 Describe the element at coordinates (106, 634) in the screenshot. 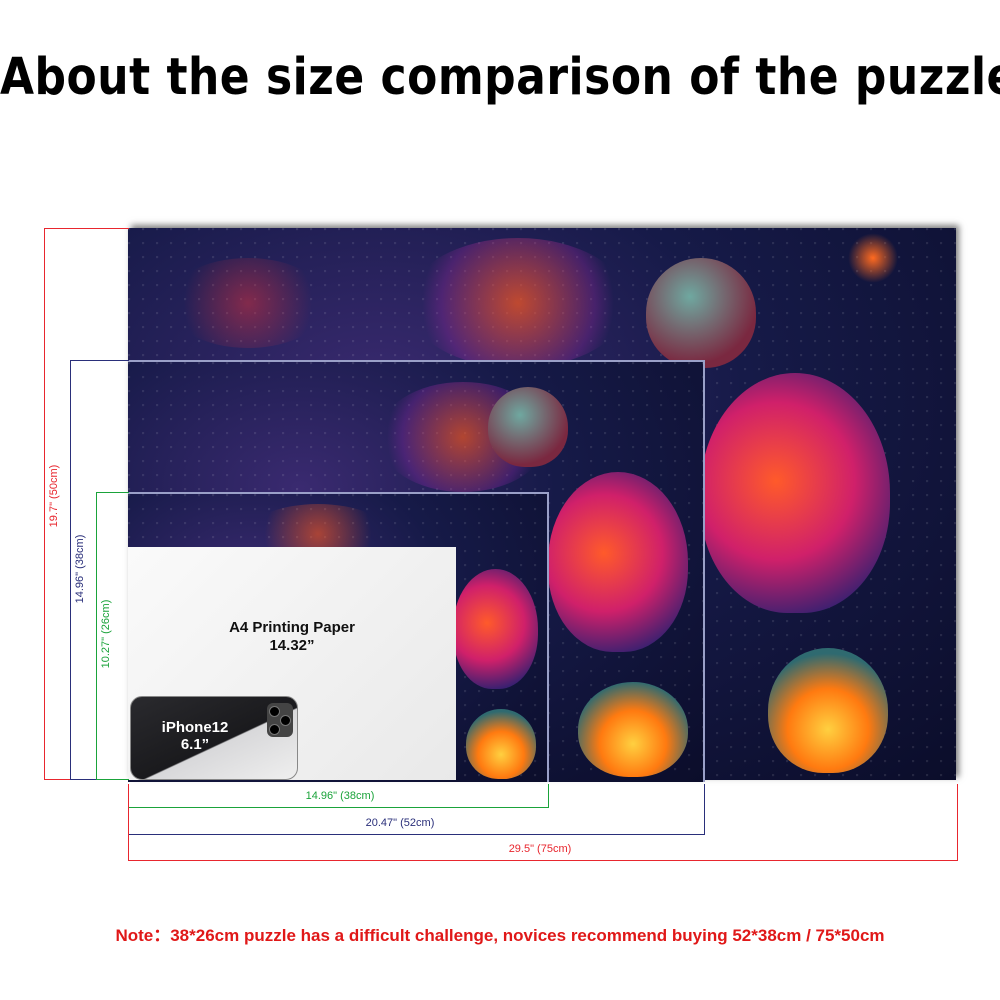

I see `height-label-small: 10.27" (26cm)` at that location.